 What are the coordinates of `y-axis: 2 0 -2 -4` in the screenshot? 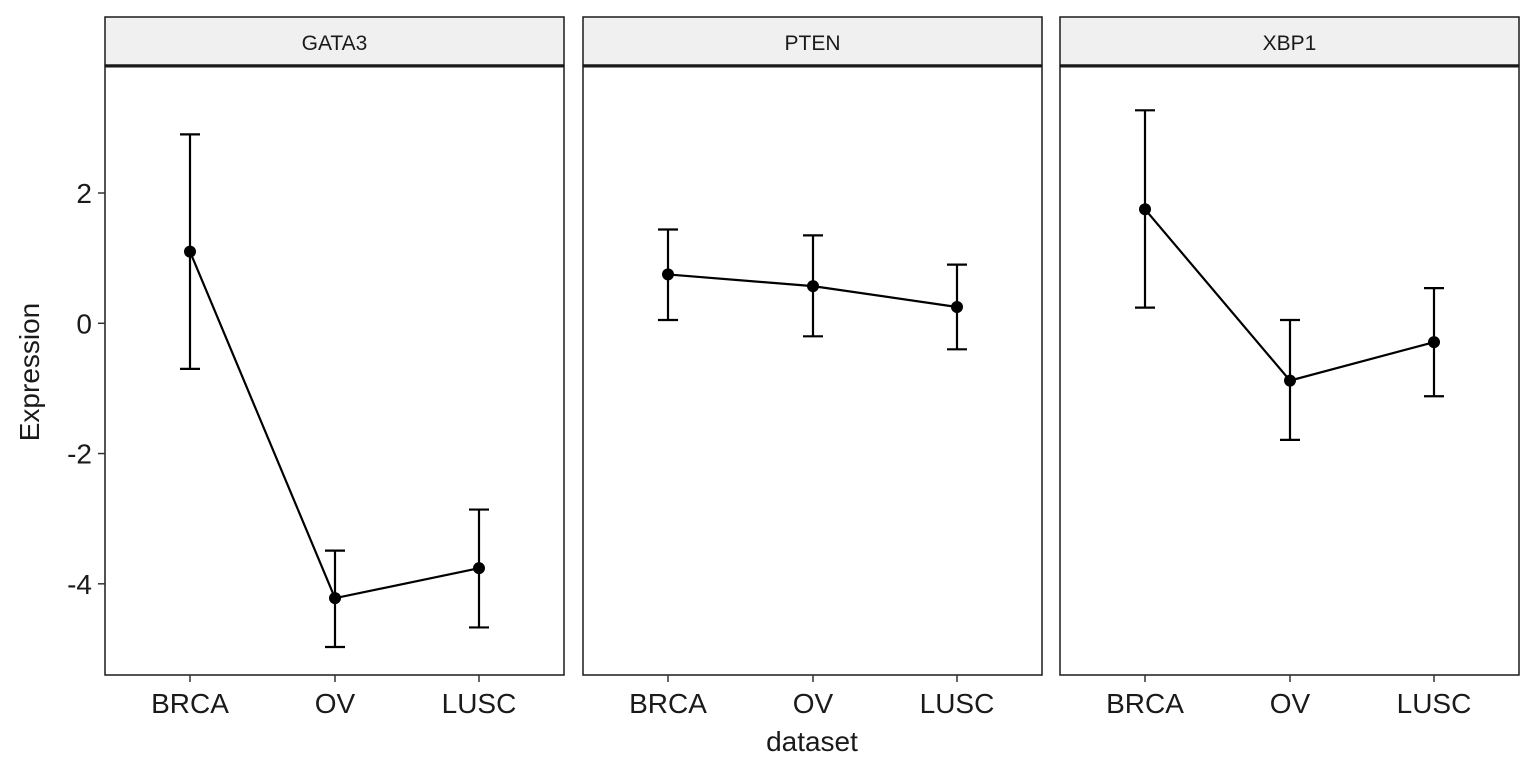 It's located at (86, 389).